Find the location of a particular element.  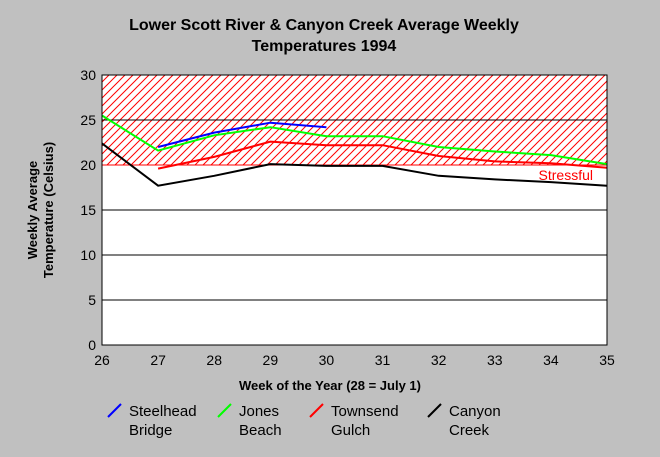

y-tick-label-10: 10 is located at coordinates (88, 255).